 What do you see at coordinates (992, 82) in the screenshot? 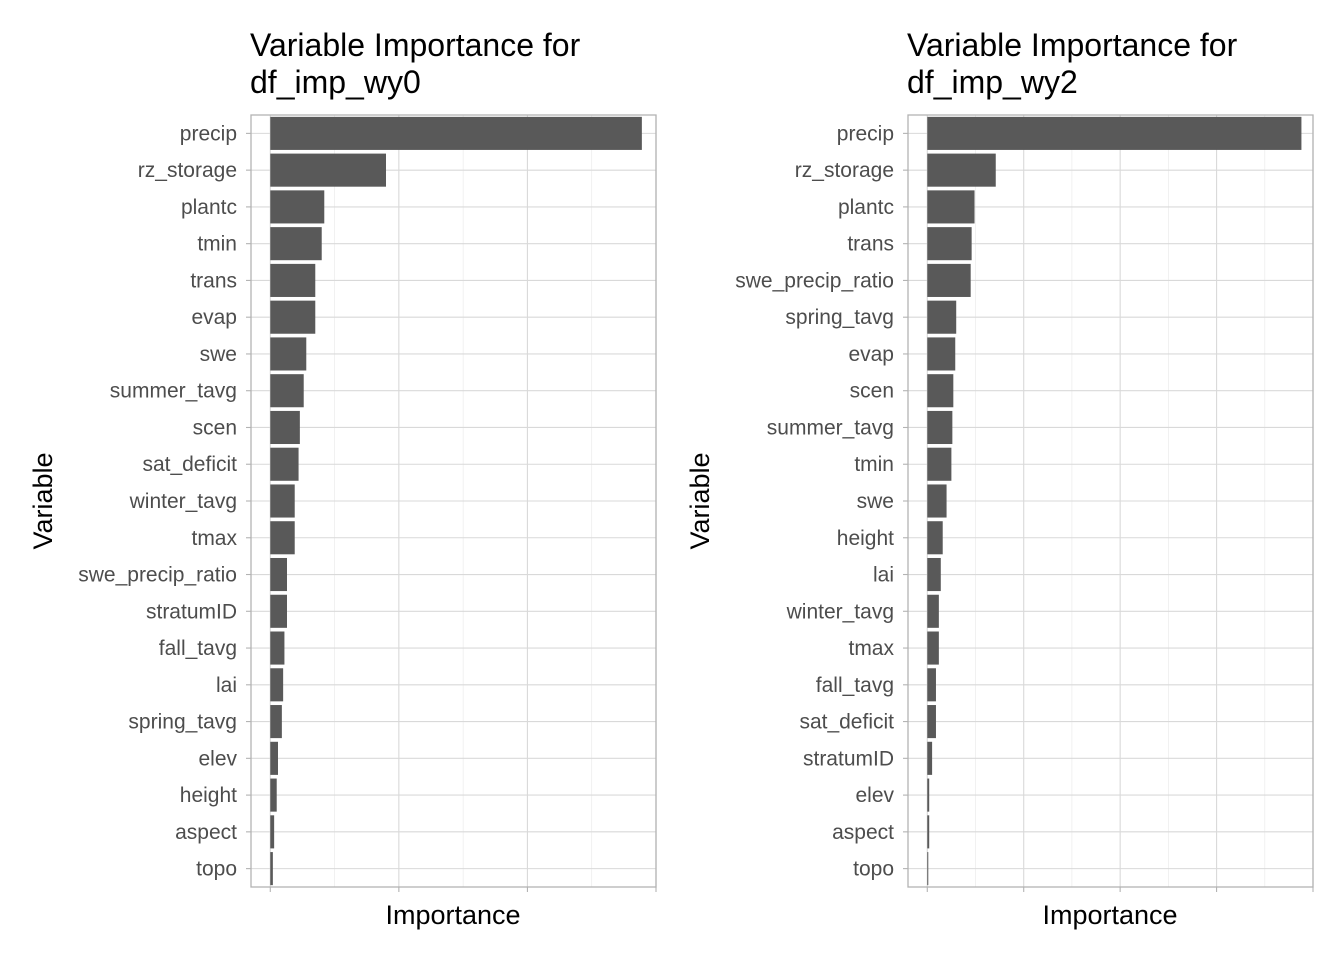
I see `chart-title-line2: df_imp_wy2` at bounding box center [992, 82].